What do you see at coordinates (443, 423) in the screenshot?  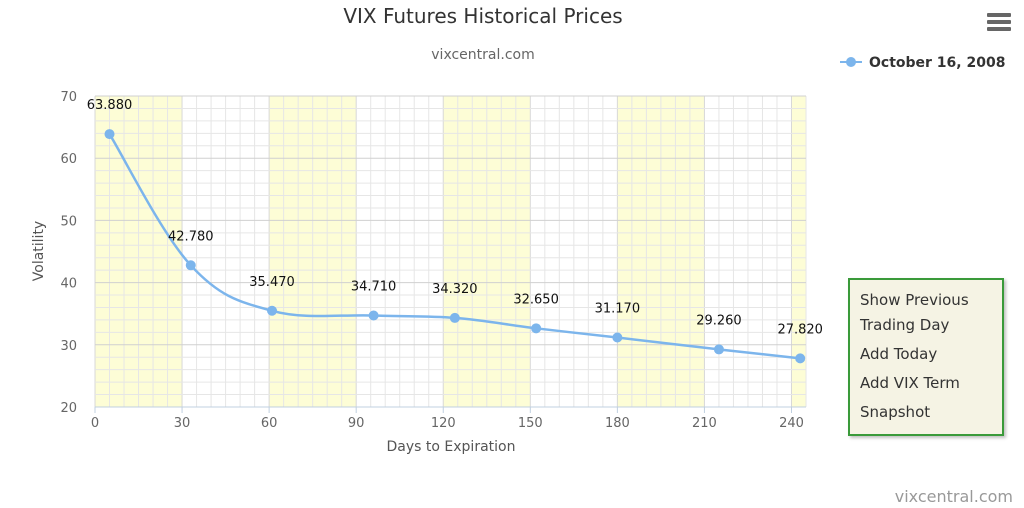 I see `x-tick-label: 120` at bounding box center [443, 423].